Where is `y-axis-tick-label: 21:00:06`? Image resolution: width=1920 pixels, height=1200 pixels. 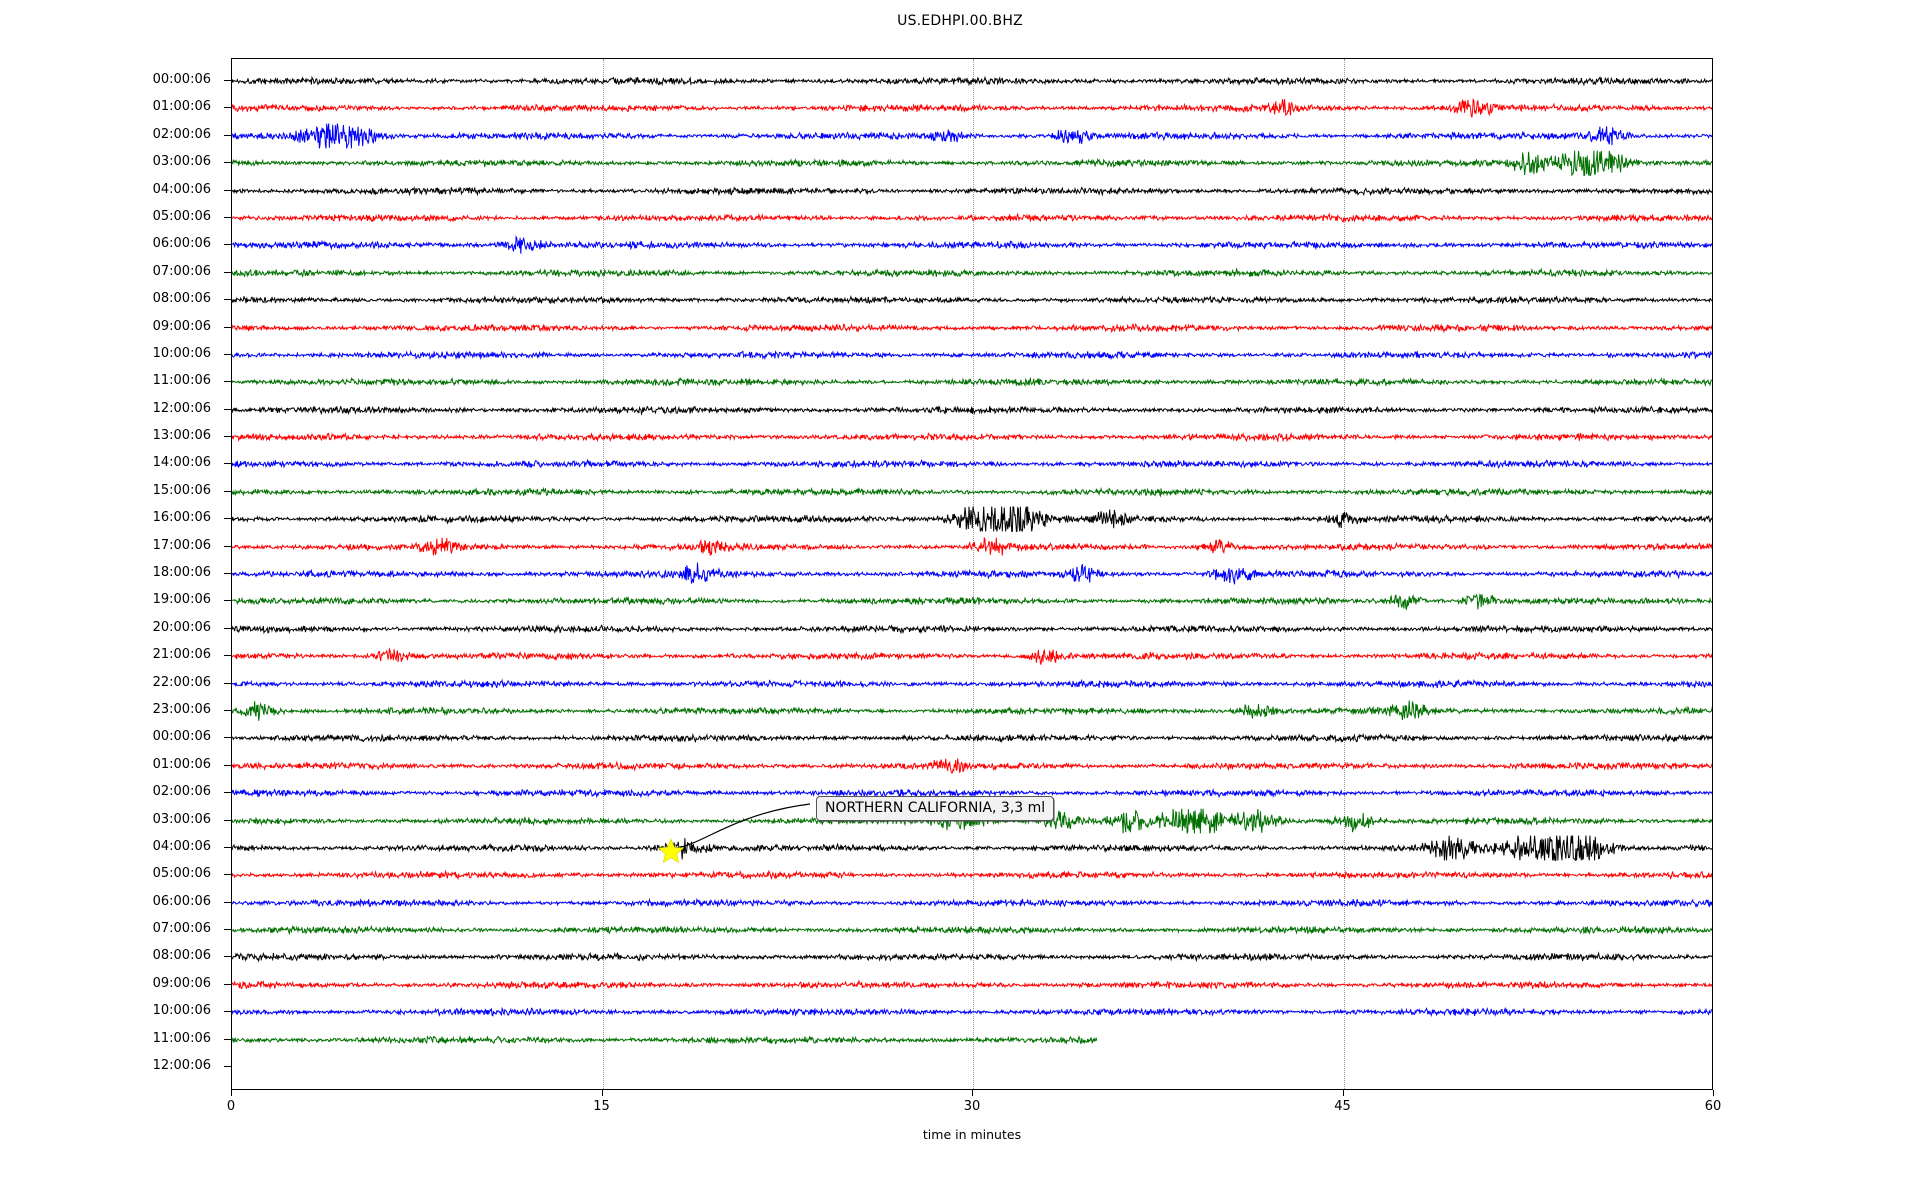 y-axis-tick-label: 21:00:06 is located at coordinates (181, 655).